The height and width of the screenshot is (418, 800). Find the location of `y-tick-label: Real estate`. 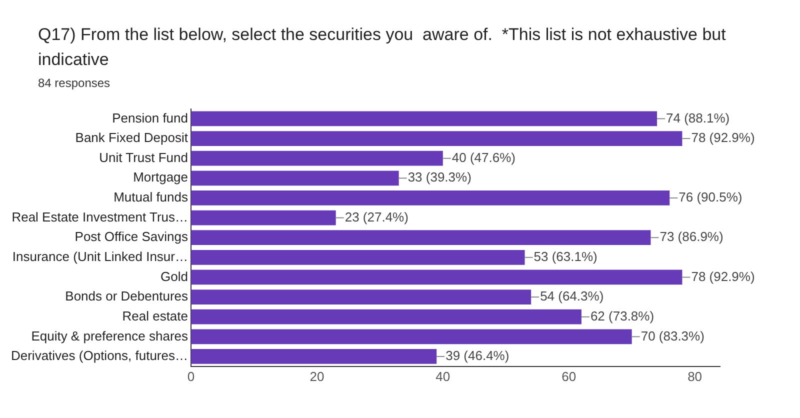

y-tick-label: Real estate is located at coordinates (155, 316).